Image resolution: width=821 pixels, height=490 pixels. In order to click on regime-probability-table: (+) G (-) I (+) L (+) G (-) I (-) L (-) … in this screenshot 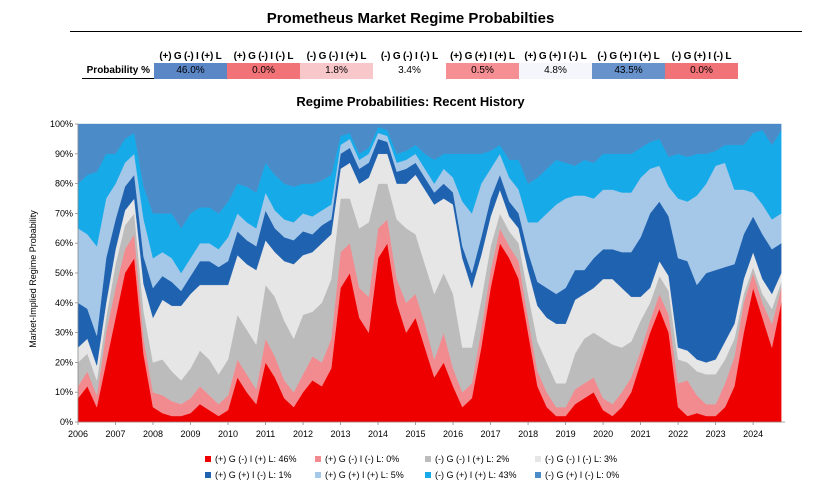, I will do `click(410, 64)`.